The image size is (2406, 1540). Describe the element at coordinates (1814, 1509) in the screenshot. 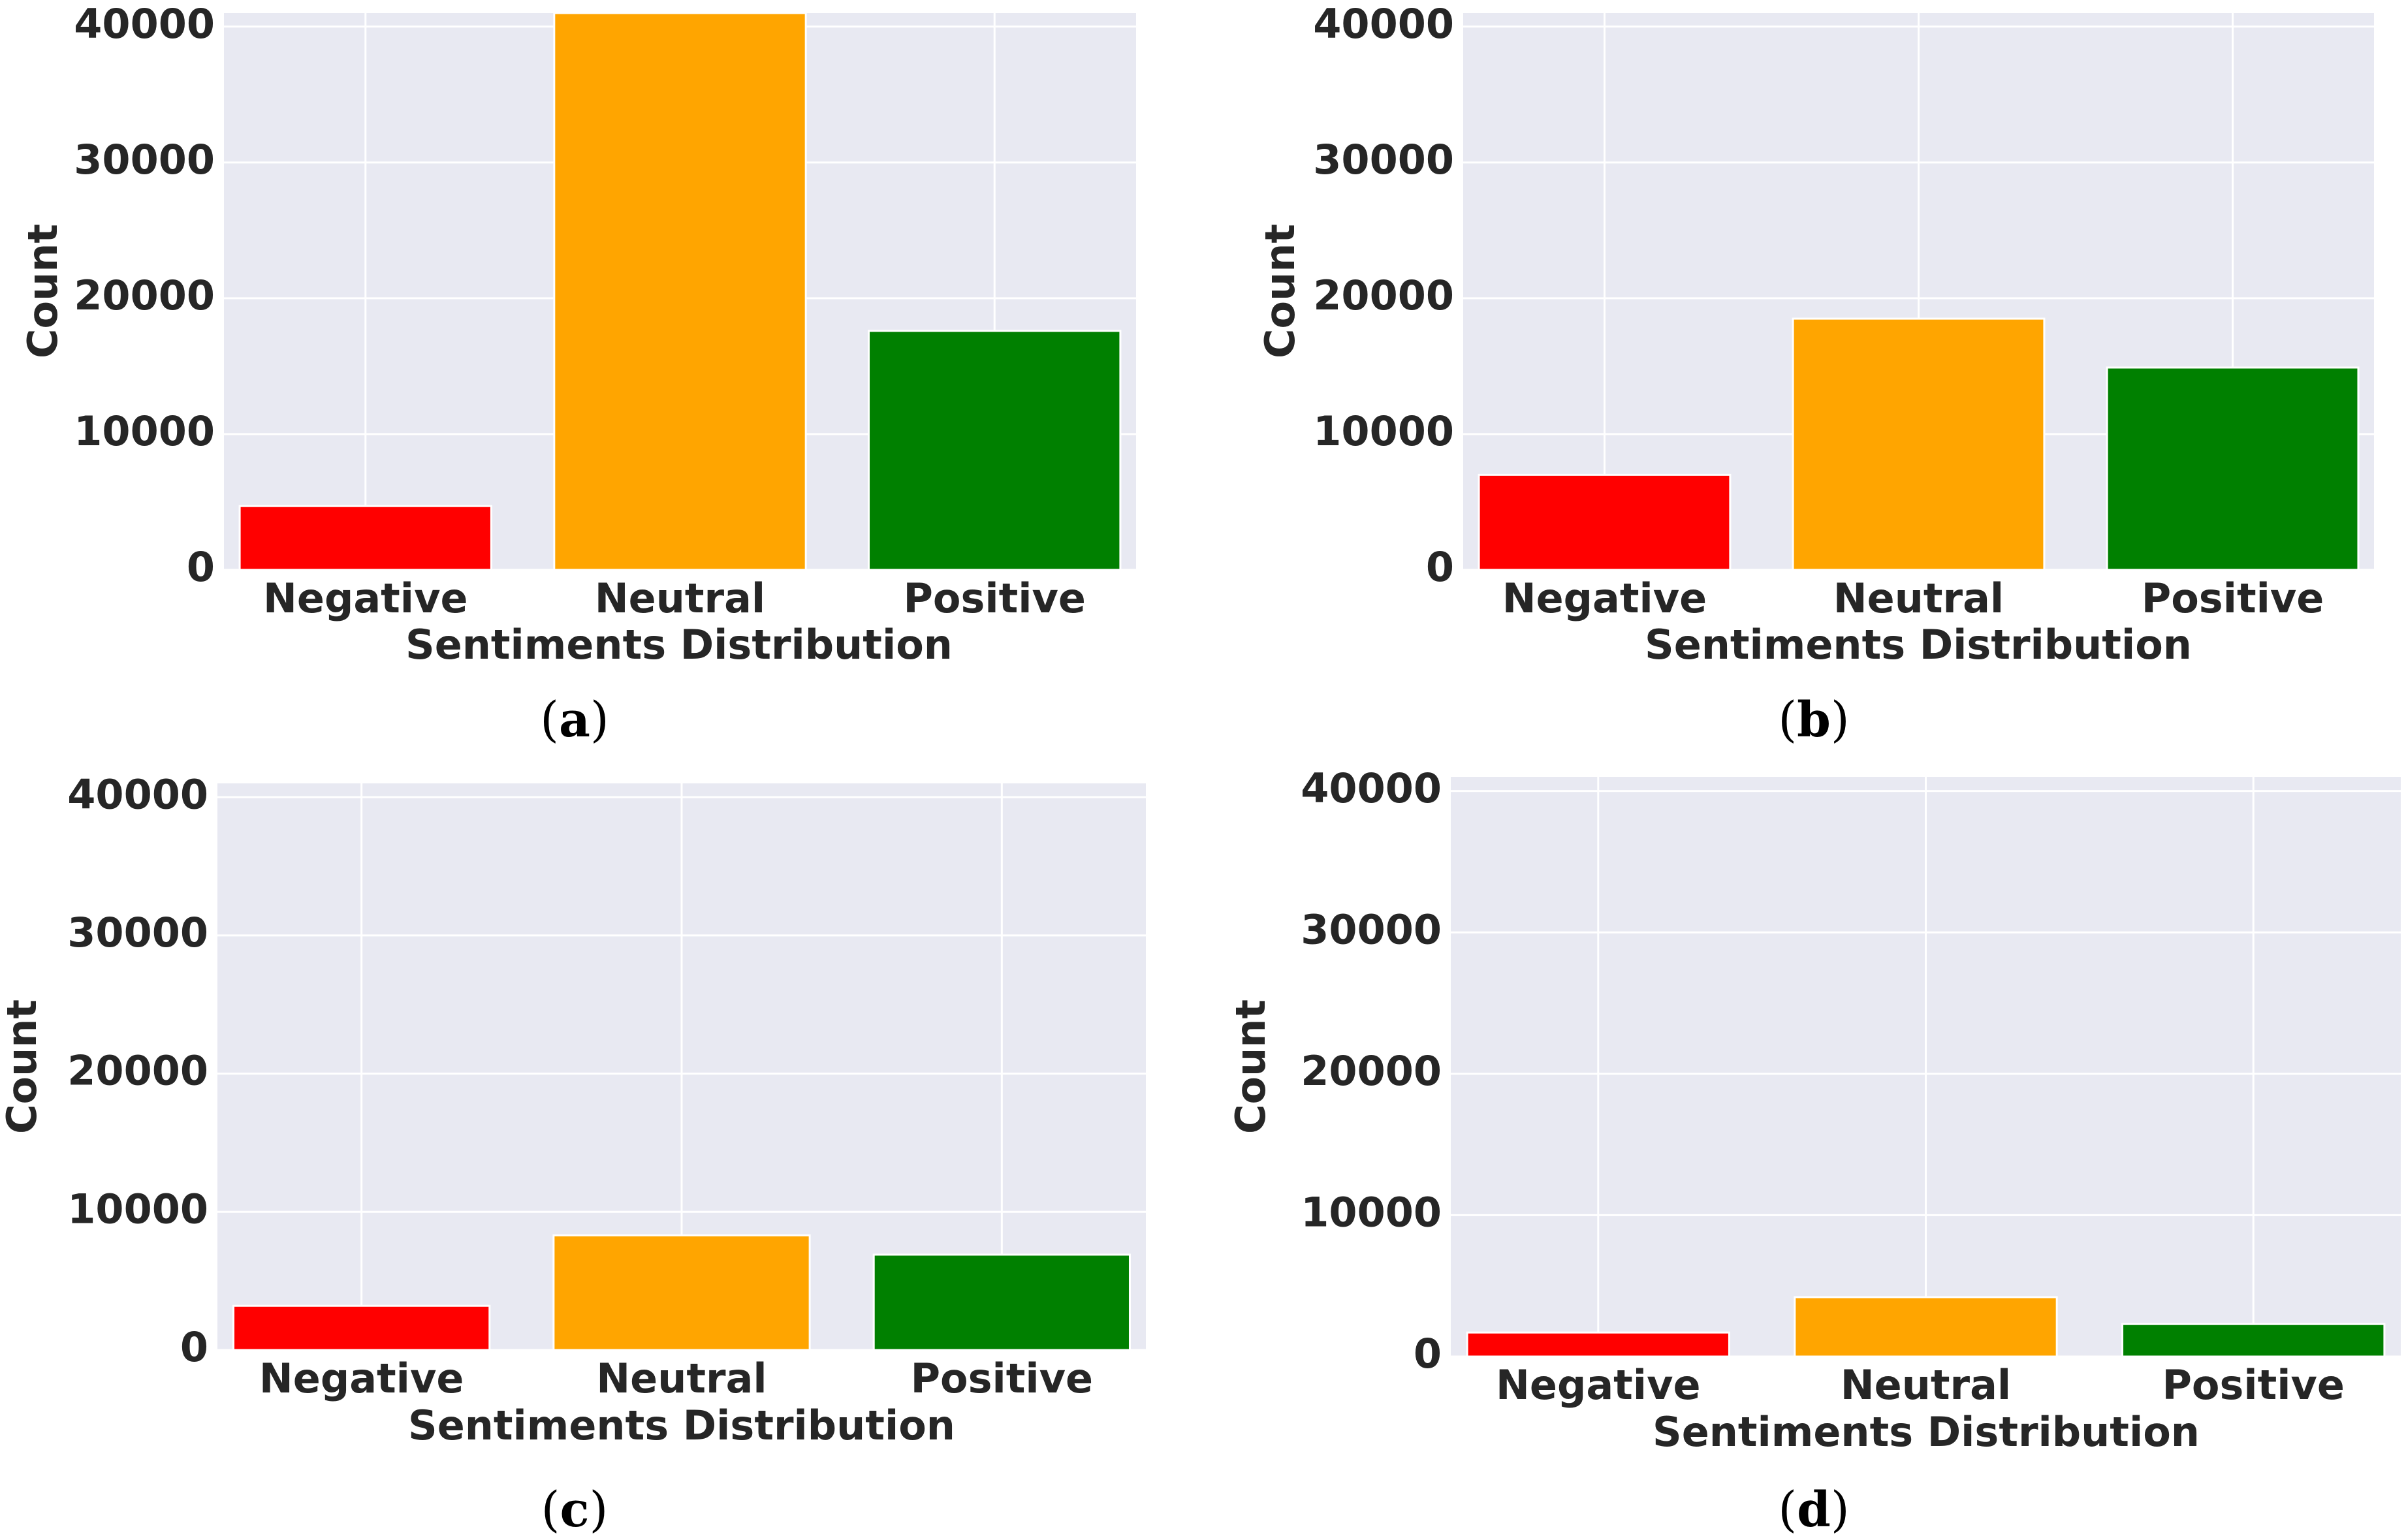

I see `panel-caption: (d)` at that location.